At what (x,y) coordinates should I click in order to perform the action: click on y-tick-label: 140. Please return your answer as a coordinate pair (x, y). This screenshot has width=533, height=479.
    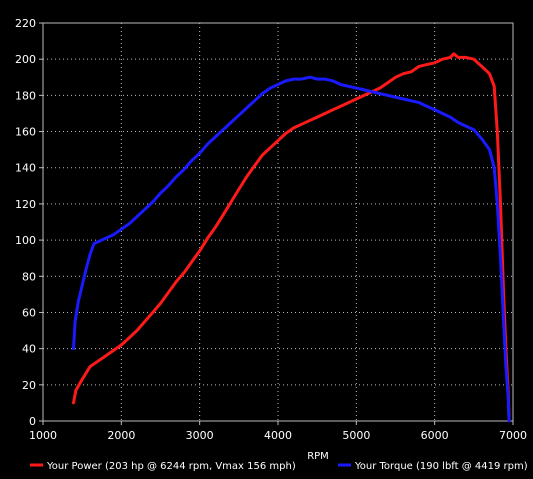
    Looking at the image, I should click on (25, 168).